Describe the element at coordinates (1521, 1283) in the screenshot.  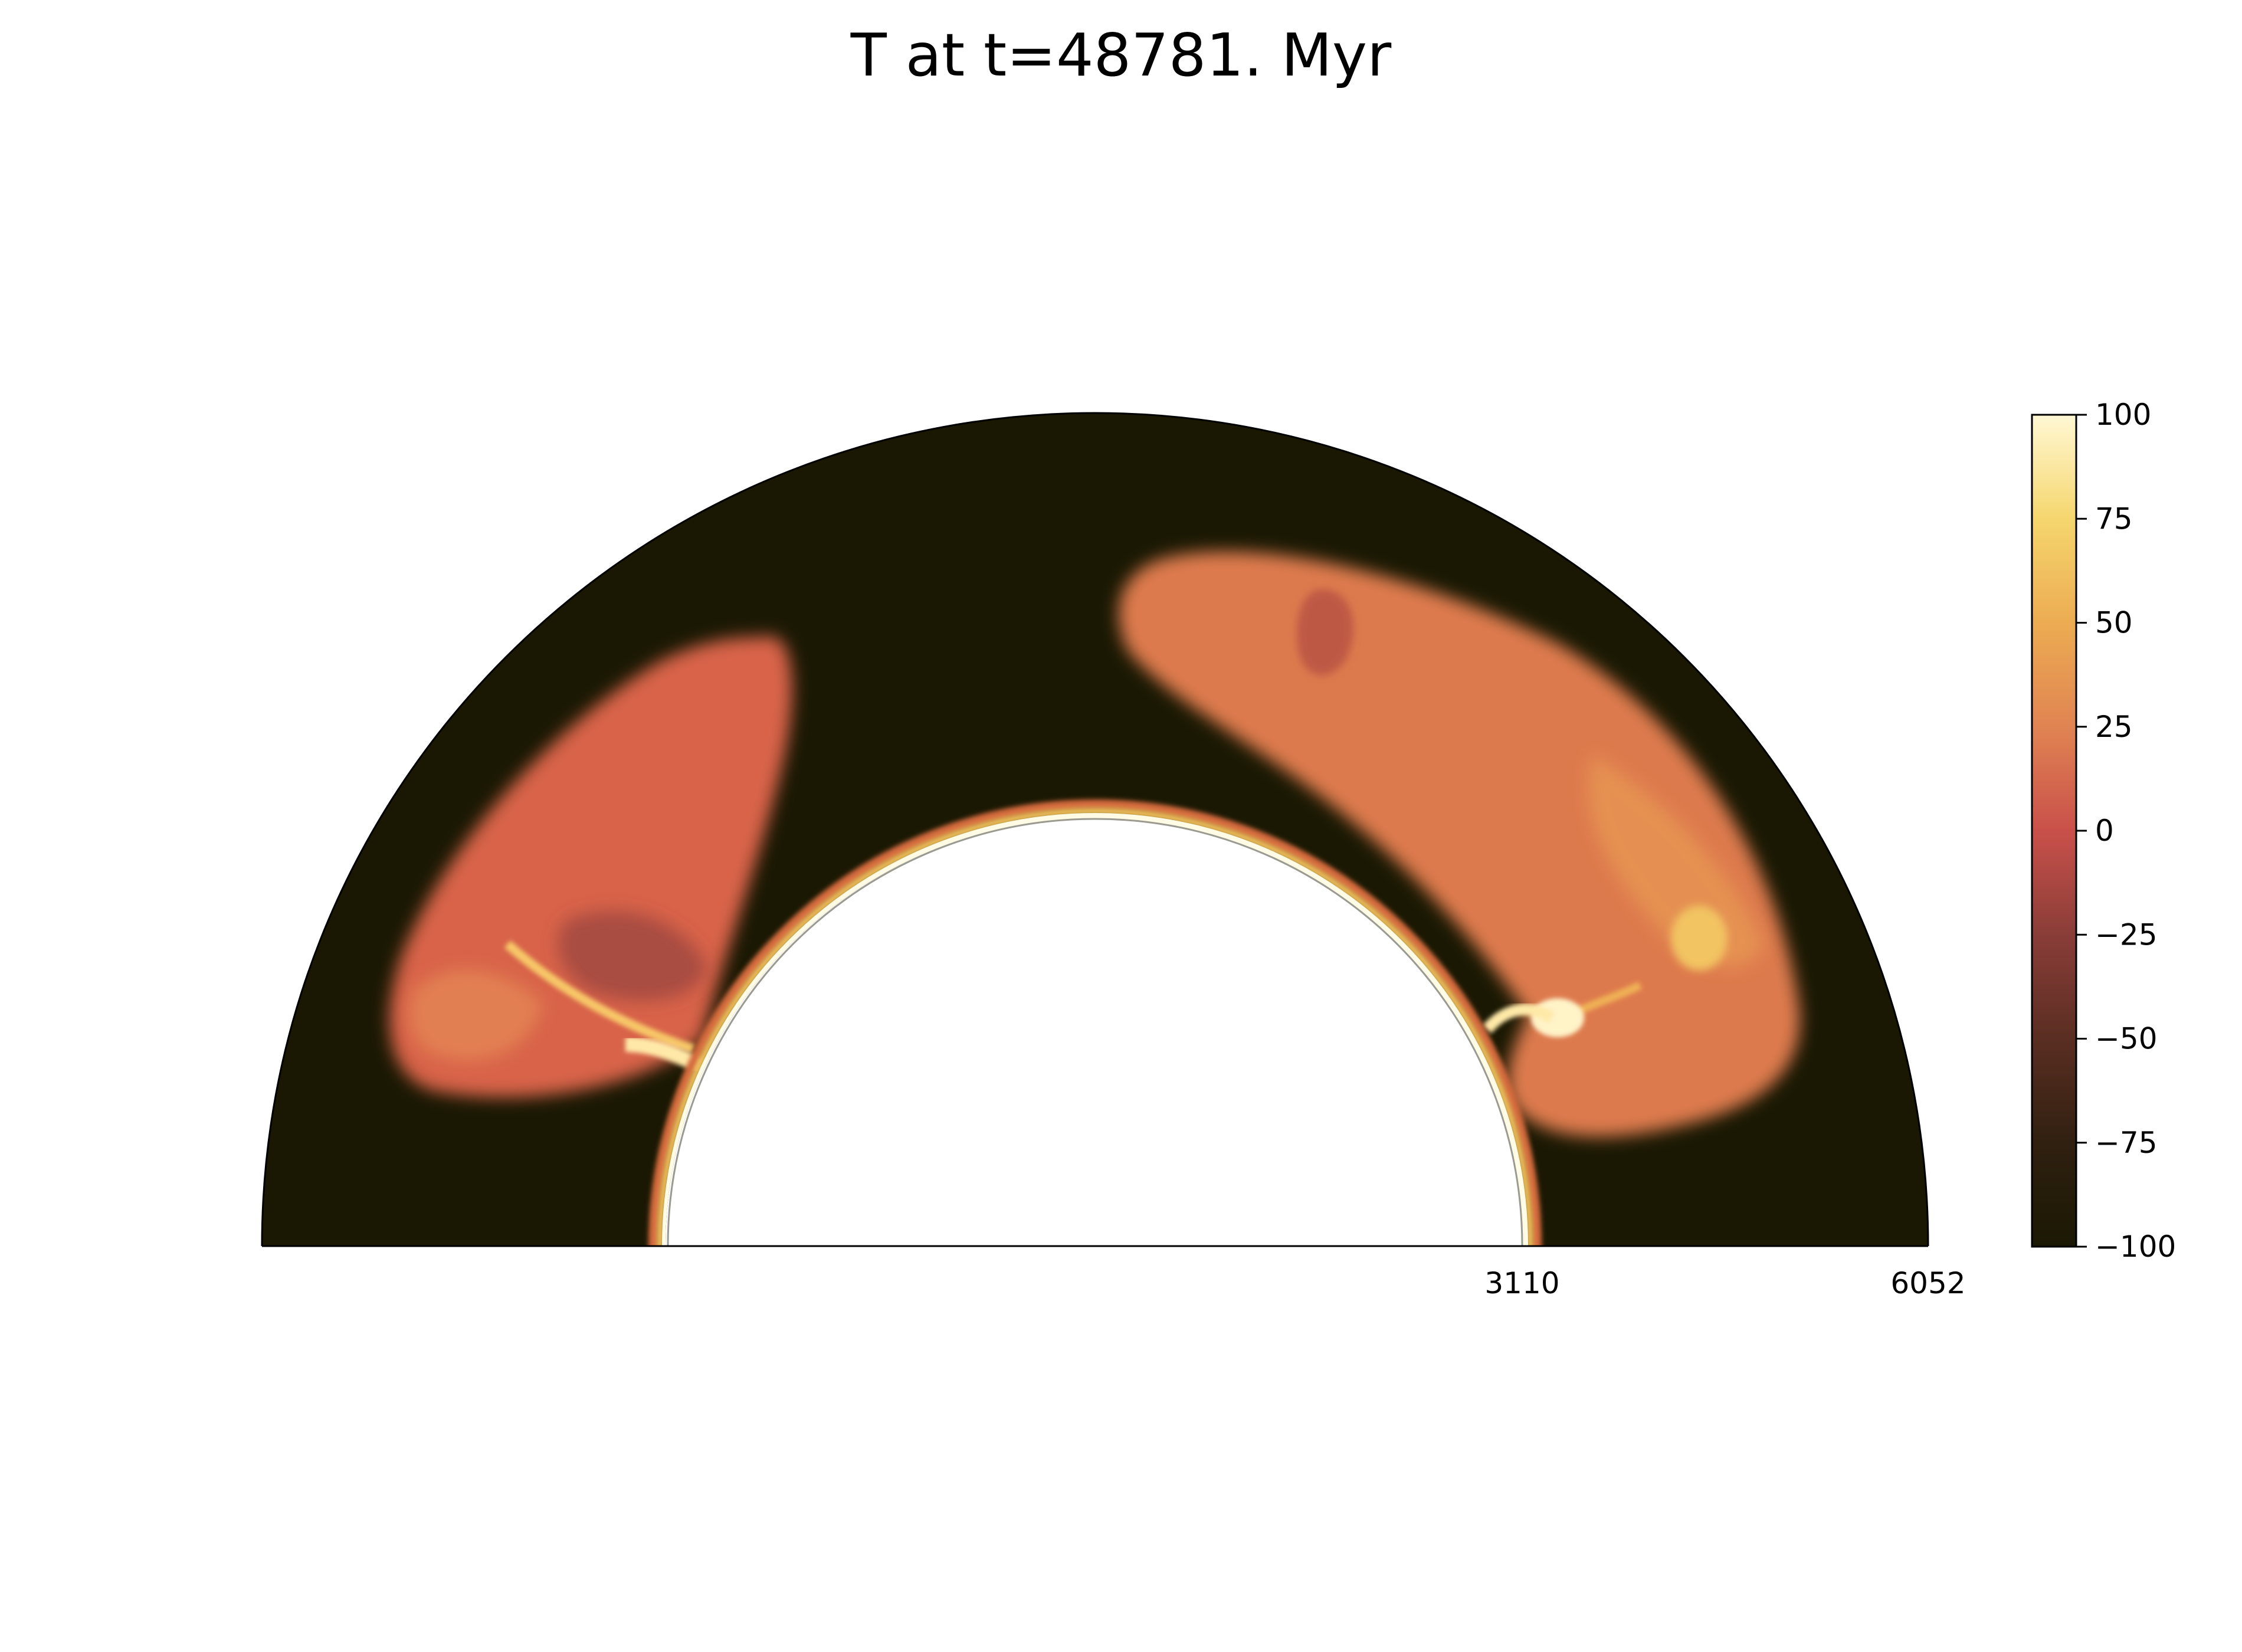
I see `radial-tick-label-inner: 3110` at that location.